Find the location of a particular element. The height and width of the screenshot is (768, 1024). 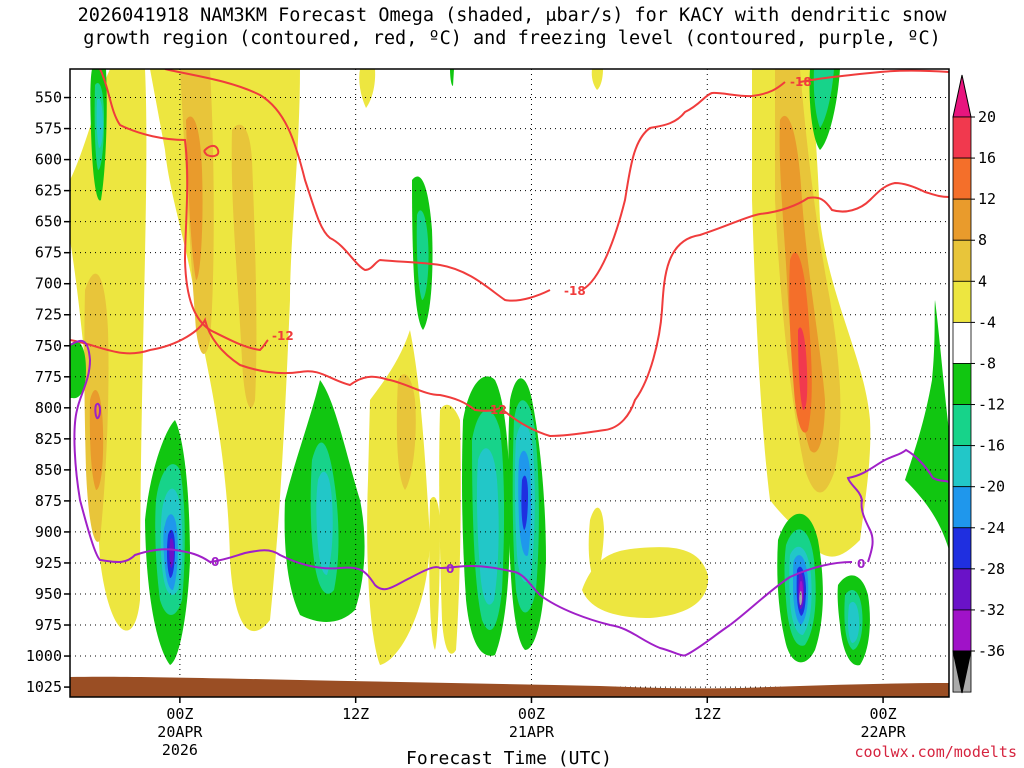

pressure-tick-label: 650 is located at coordinates (48, 222).